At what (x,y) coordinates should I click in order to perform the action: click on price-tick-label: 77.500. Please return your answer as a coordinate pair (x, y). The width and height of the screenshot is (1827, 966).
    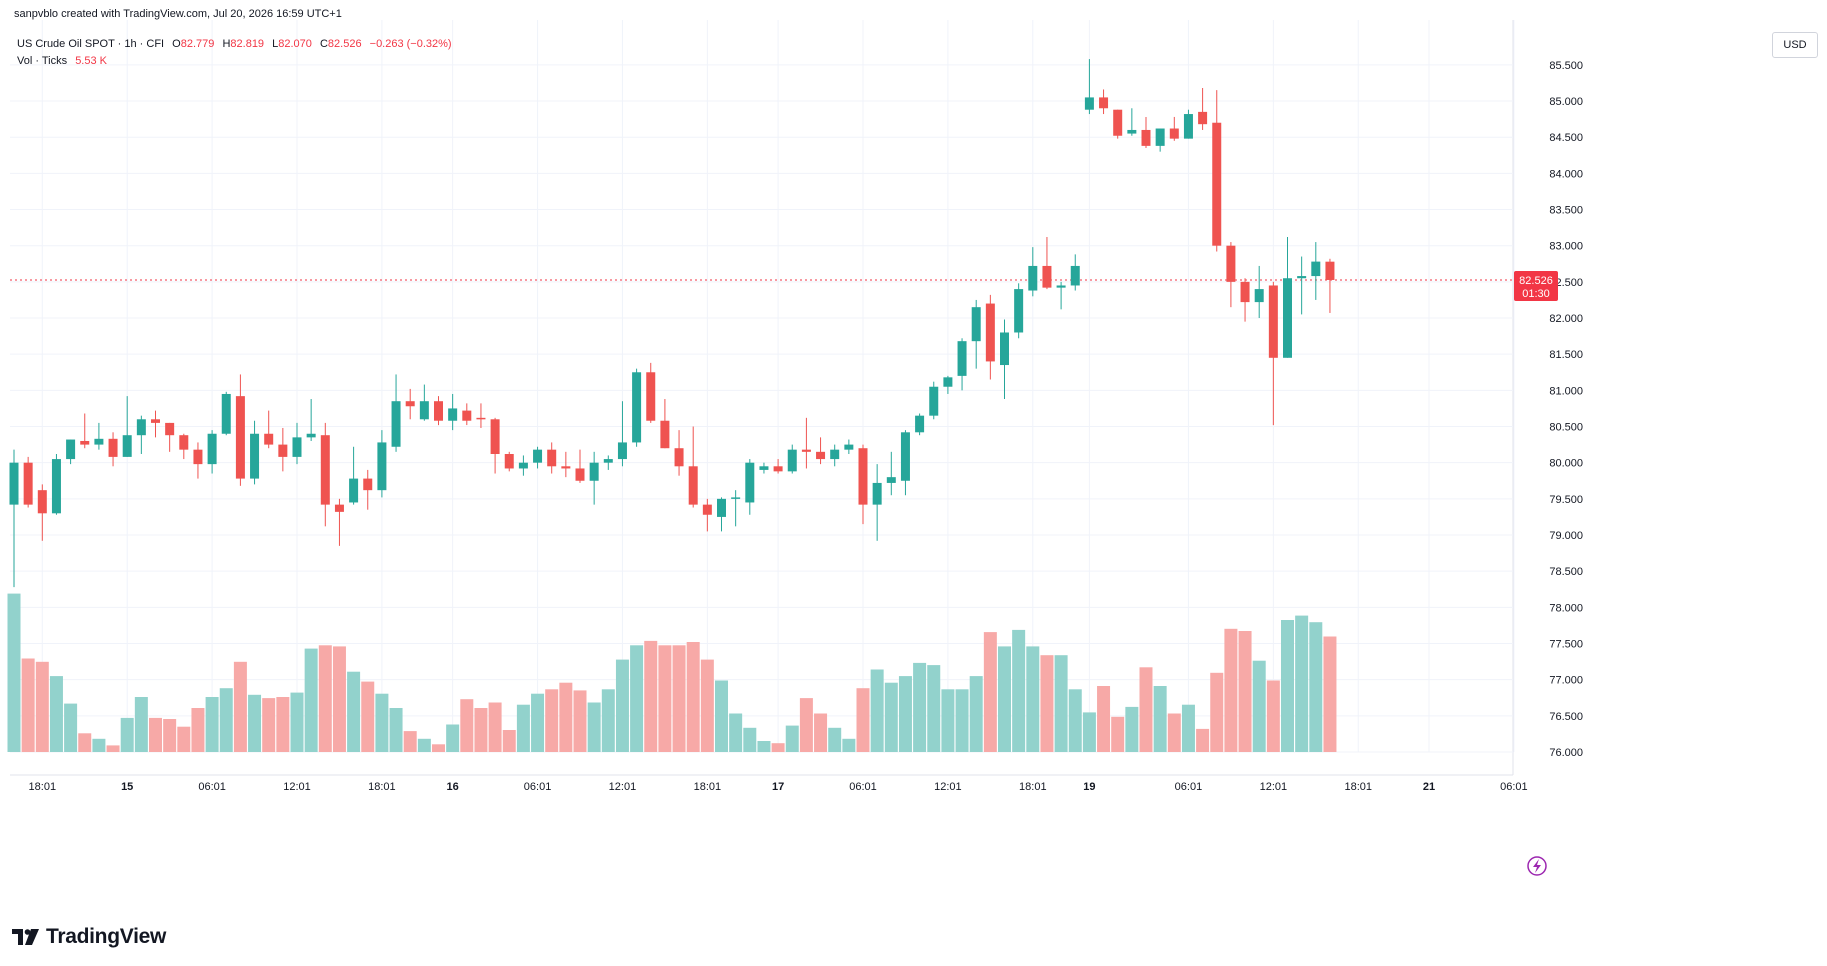
    Looking at the image, I should click on (1566, 645).